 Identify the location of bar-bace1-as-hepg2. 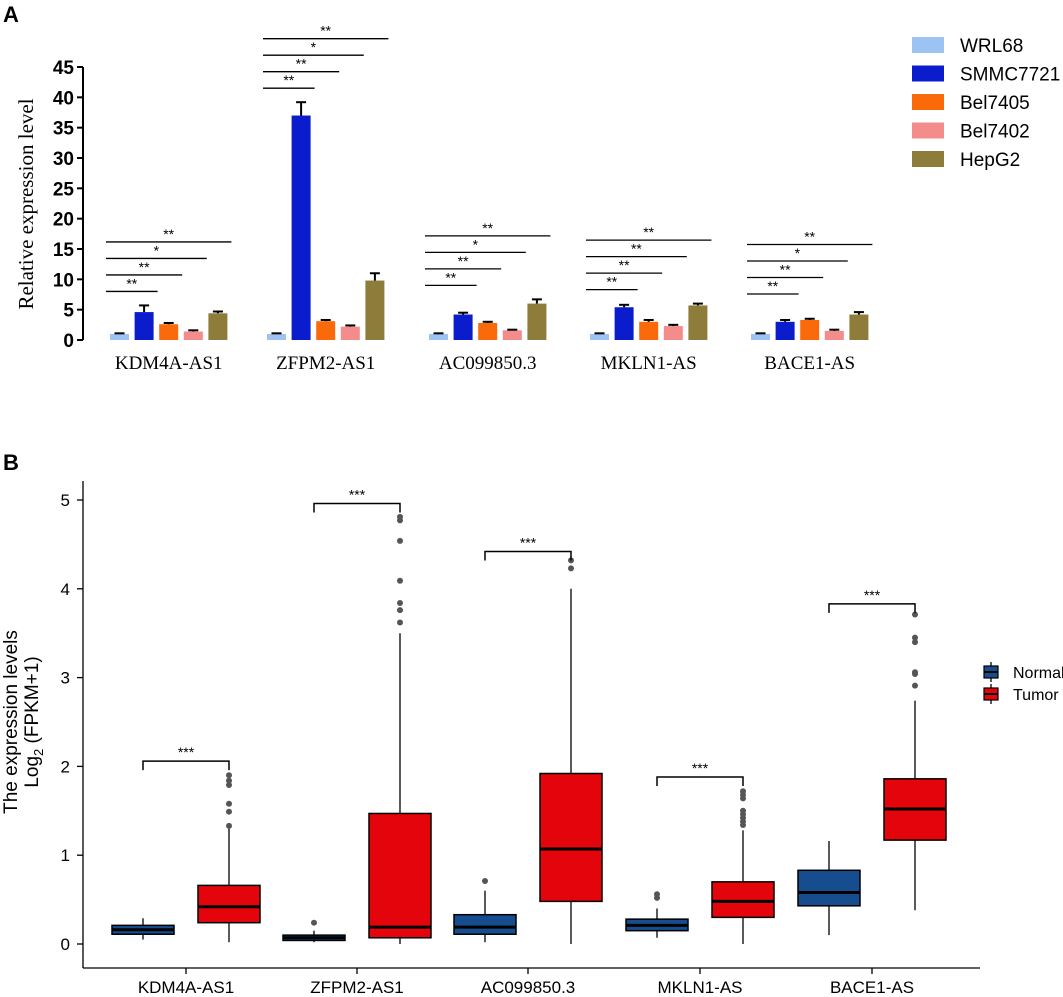
(859, 327).